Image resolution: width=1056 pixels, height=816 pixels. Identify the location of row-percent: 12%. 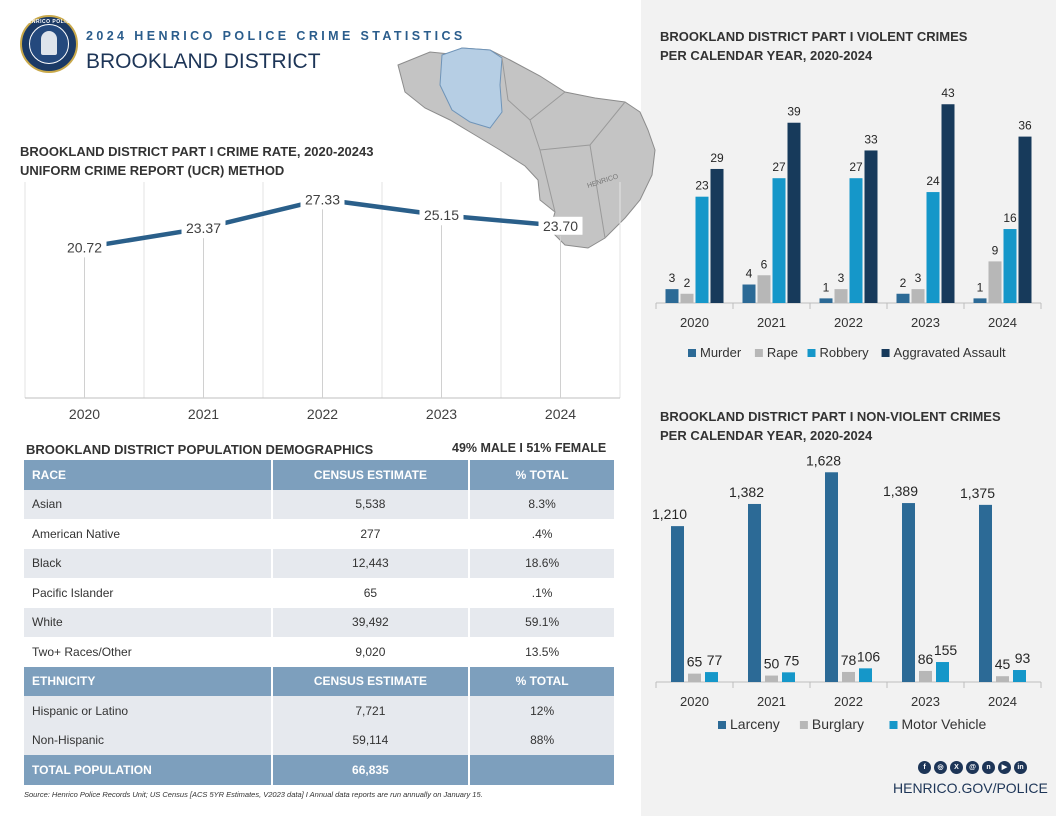
(542, 711).